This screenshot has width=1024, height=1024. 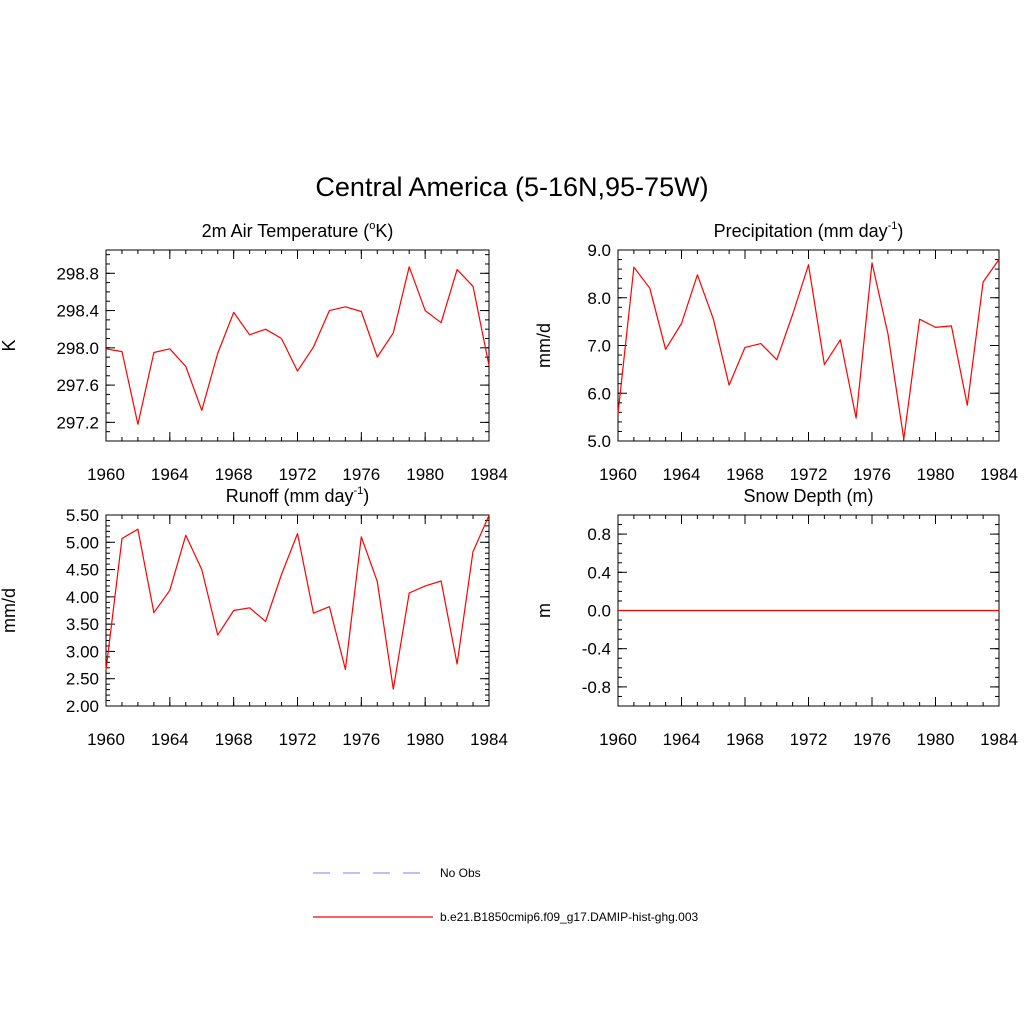 I want to click on panel-title: Runoff (mm day-1), so click(x=298, y=495).